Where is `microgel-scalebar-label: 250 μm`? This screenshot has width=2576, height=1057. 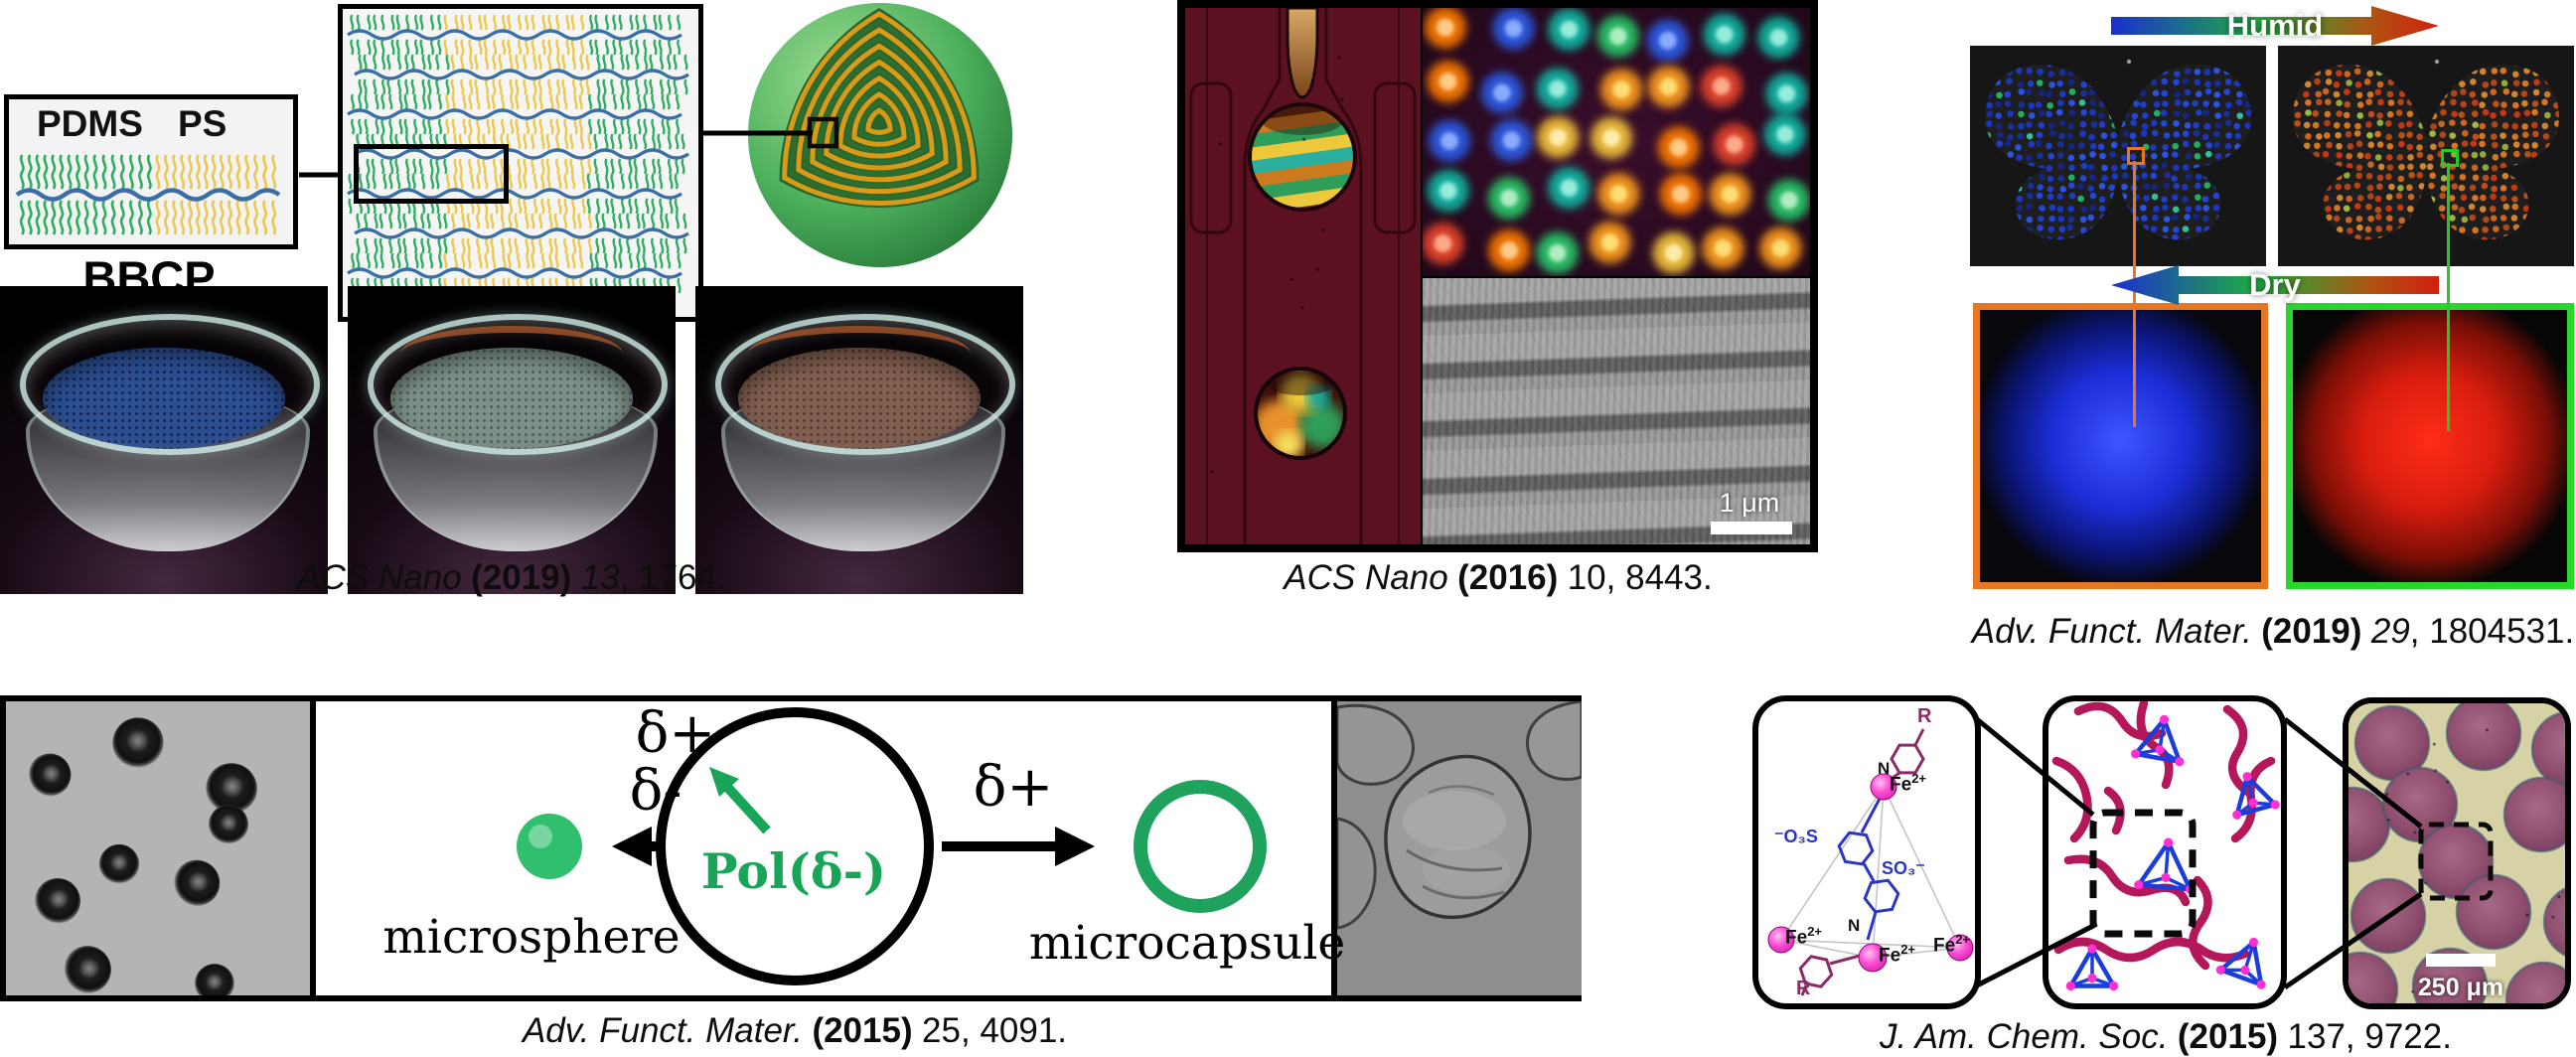 microgel-scalebar-label: 250 μm is located at coordinates (2460, 988).